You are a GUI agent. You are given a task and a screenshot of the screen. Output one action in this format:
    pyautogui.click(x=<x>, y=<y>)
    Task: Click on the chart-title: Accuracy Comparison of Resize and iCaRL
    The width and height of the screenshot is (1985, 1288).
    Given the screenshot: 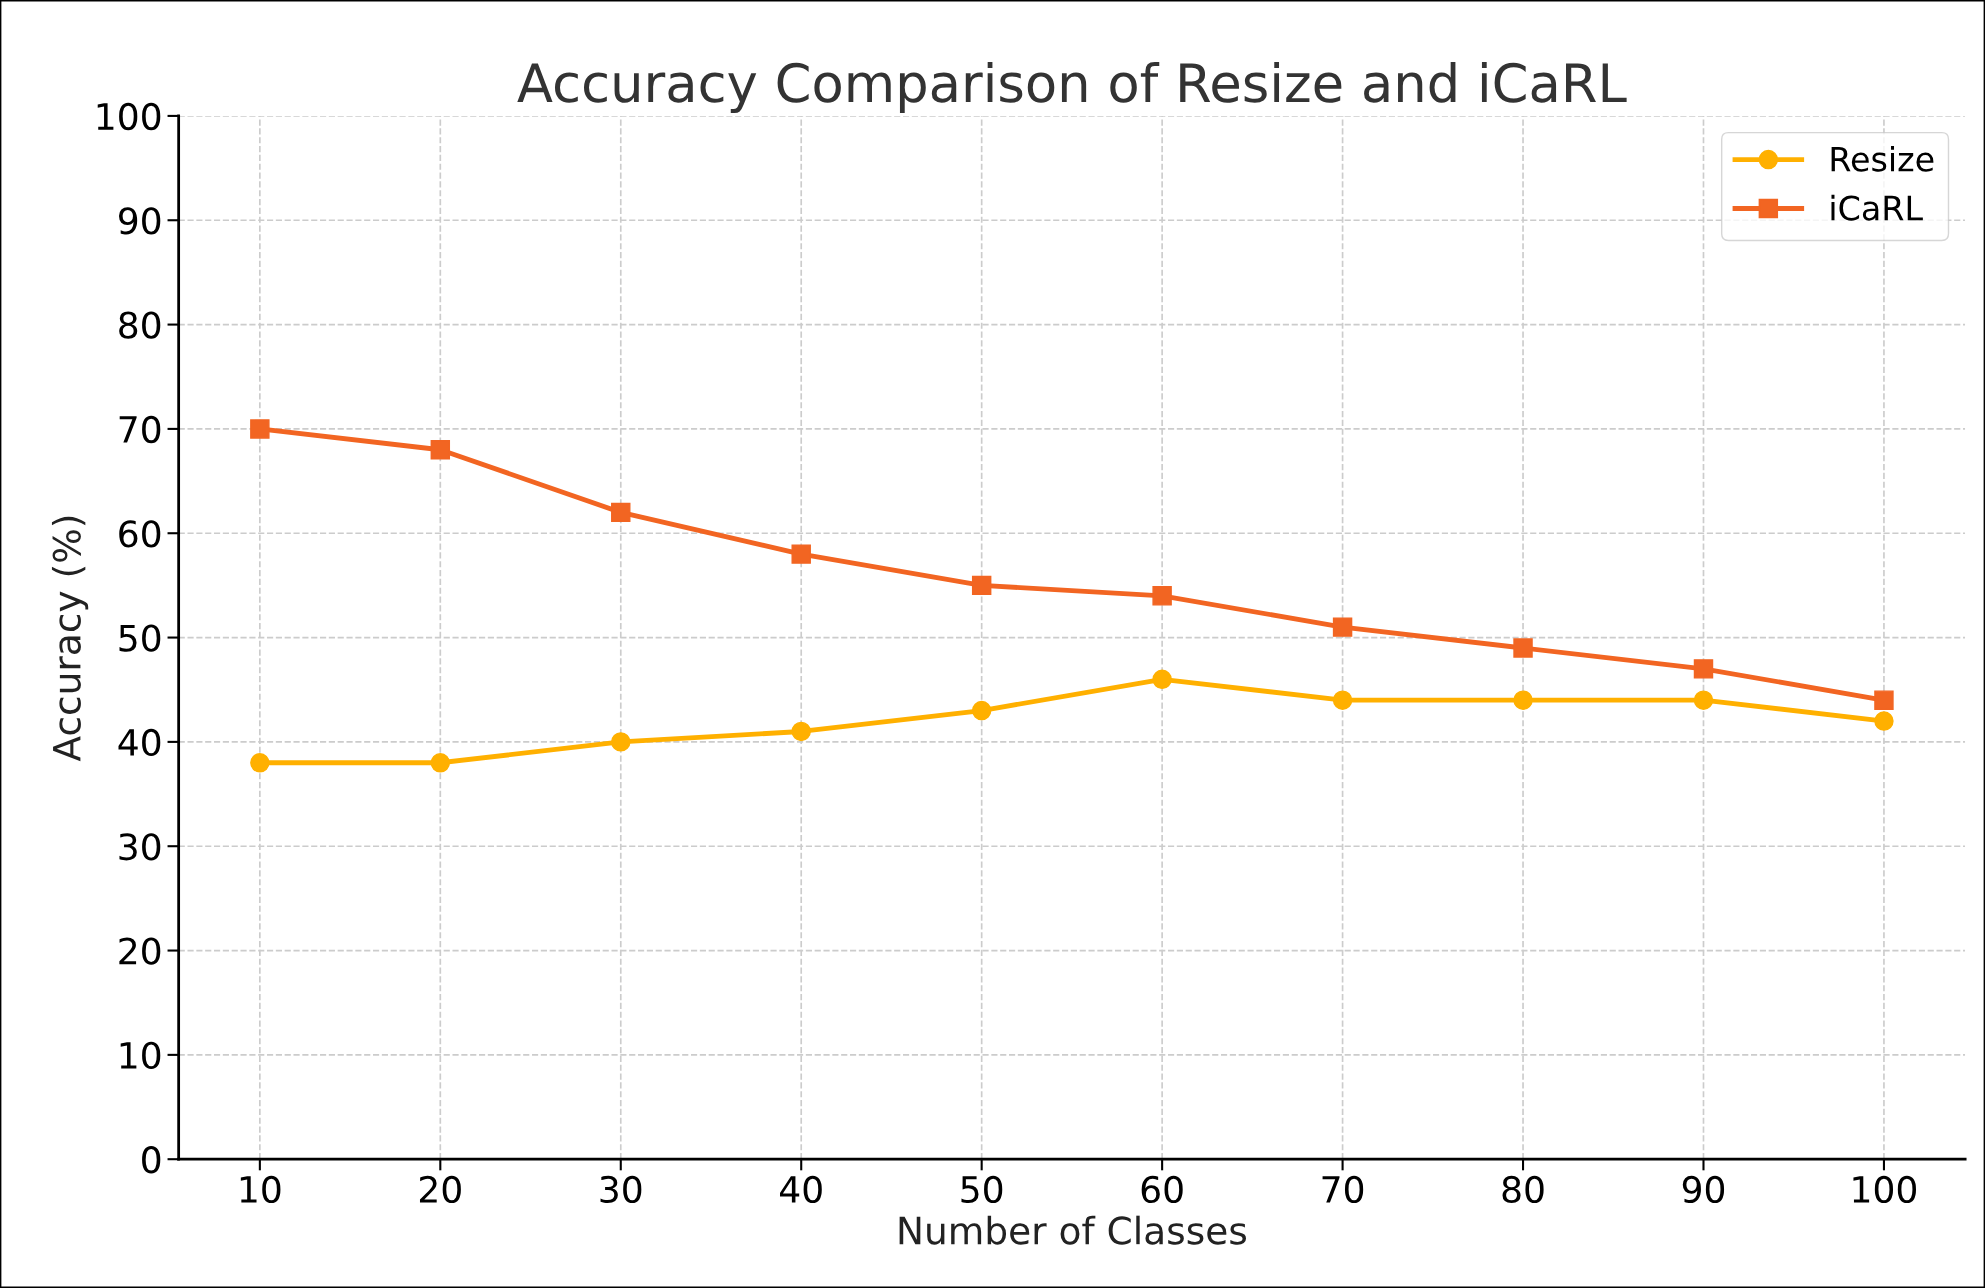 What is the action you would take?
    pyautogui.click(x=1072, y=87)
    